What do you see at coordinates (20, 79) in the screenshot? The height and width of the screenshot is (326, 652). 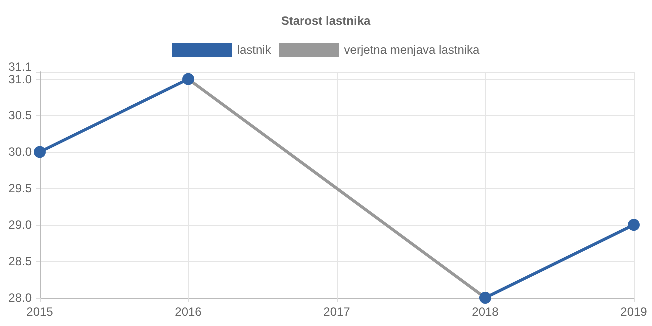 I see `y-tick-label: 31.0` at bounding box center [20, 79].